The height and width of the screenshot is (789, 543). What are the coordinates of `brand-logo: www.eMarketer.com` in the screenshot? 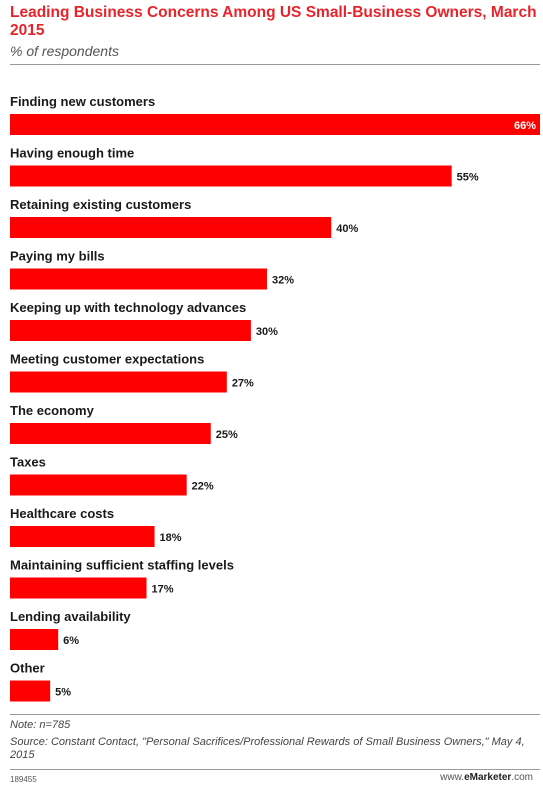 It's located at (486, 777).